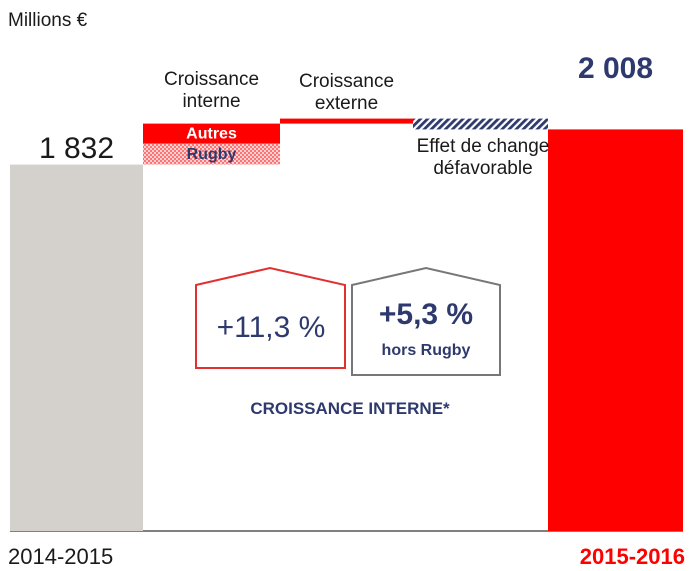  I want to click on category-label: 2015-2016, so click(632, 556).